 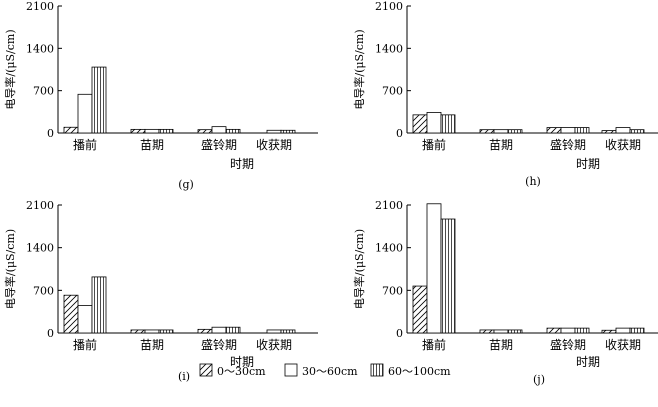 What do you see at coordinates (241, 371) in the screenshot?
I see `legend-label-1: 0～30cm` at bounding box center [241, 371].